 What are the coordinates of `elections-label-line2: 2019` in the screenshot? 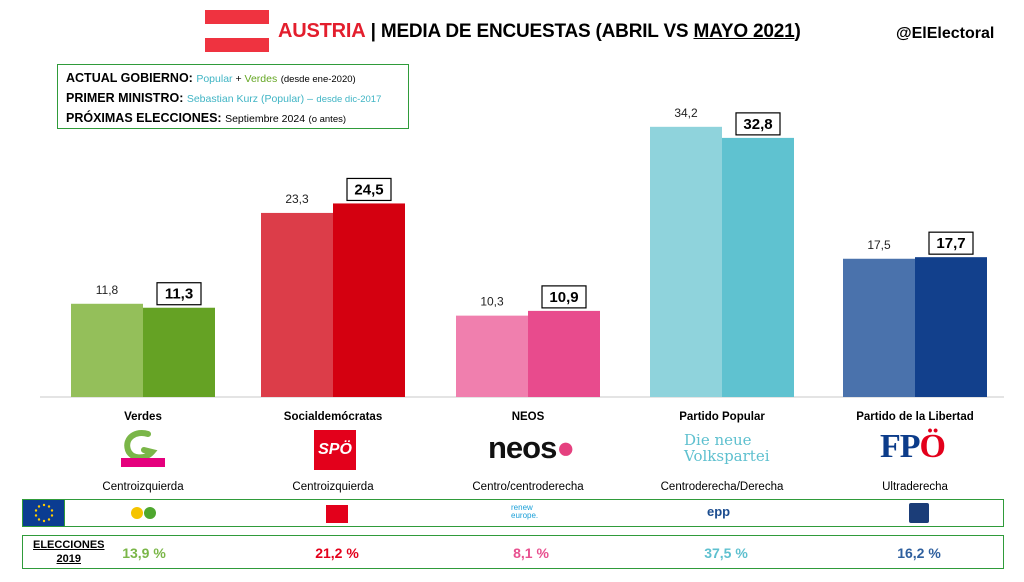 It's located at (68, 559).